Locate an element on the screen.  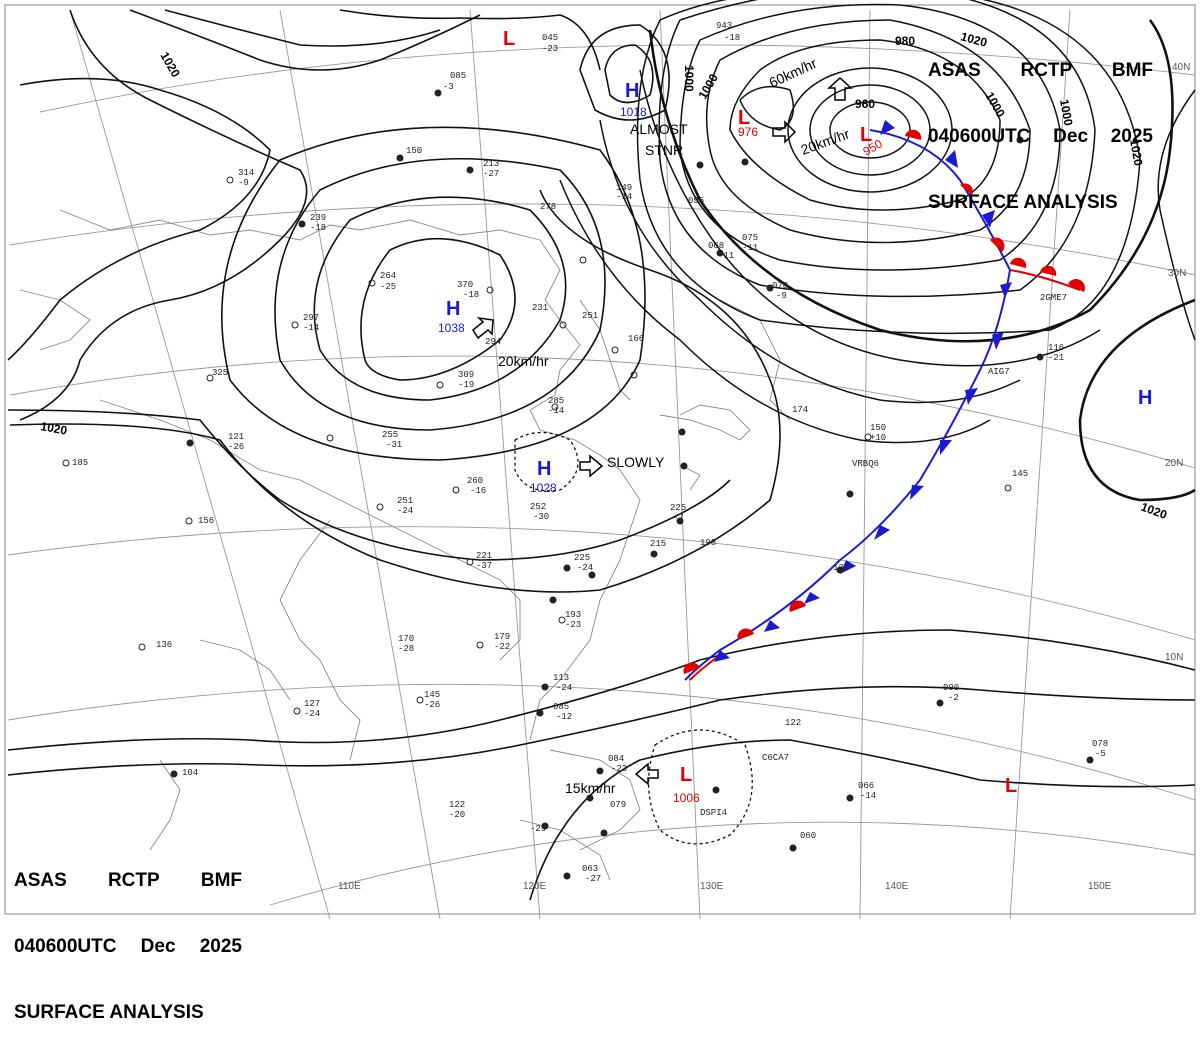
station-value: 078 is located at coordinates (780, 286).